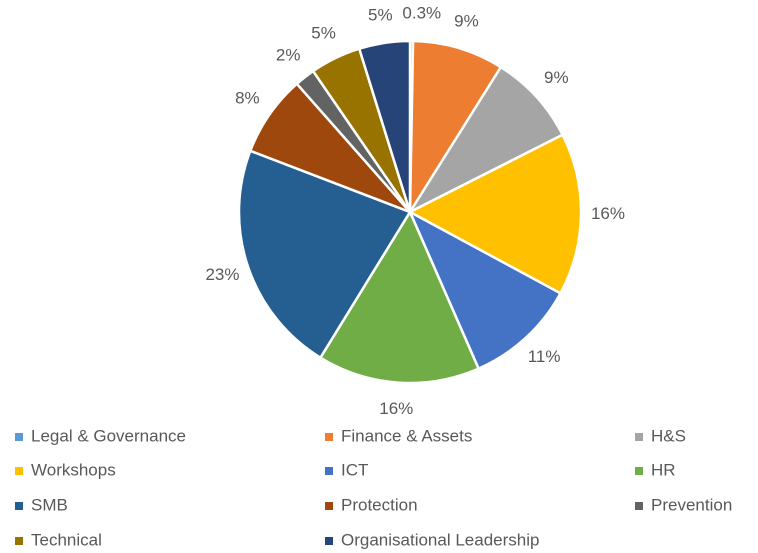 This screenshot has height=553, width=758. I want to click on legend-label: Prevention, so click(691, 504).